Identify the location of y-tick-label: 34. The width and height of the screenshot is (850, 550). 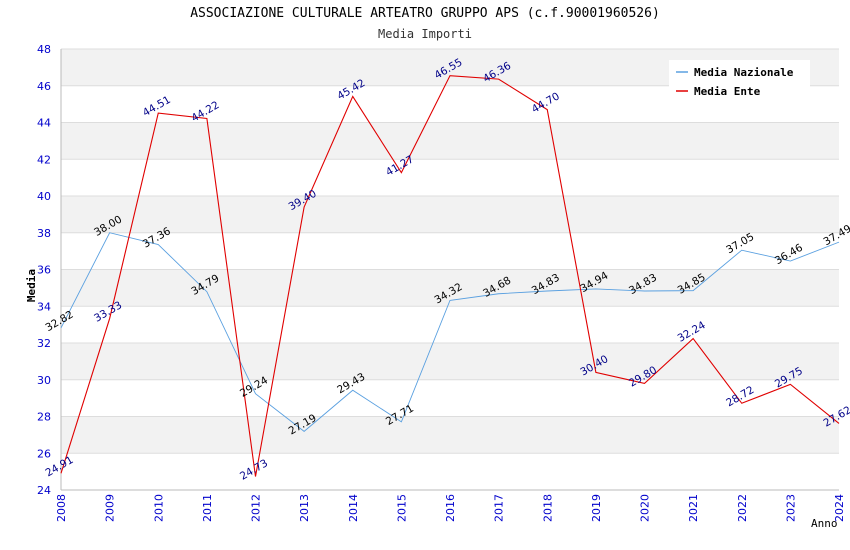
(44, 306).